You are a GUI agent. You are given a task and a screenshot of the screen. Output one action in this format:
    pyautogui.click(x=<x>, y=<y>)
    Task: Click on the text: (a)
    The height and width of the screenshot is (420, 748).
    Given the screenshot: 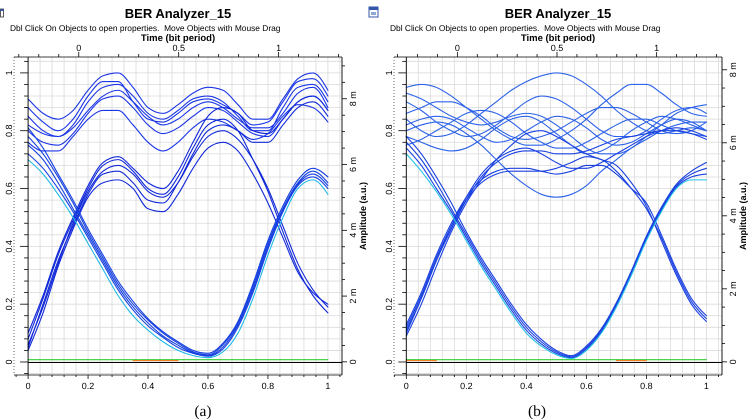 What is the action you would take?
    pyautogui.click(x=203, y=411)
    